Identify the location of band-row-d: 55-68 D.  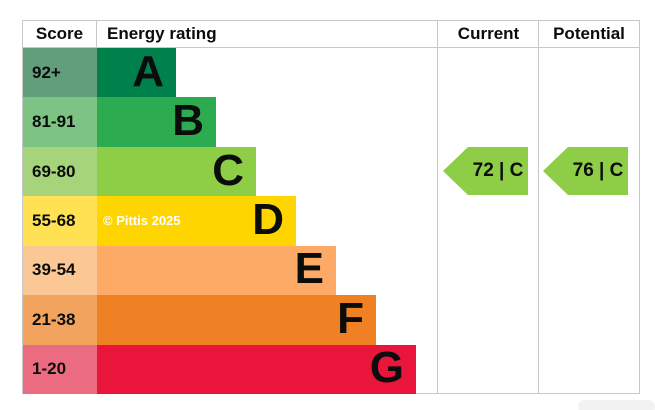
(331, 220).